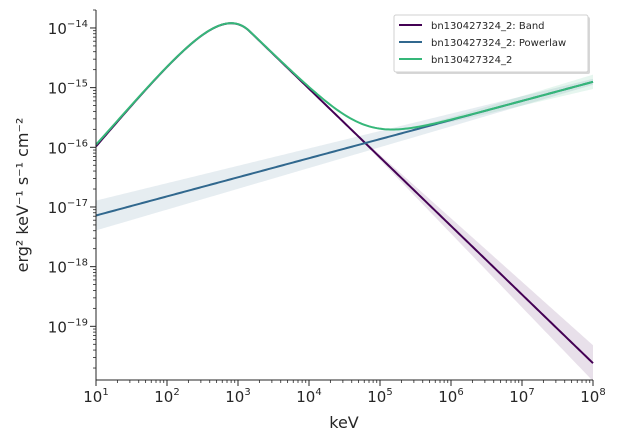 This screenshot has width=617, height=444. I want to click on legend-label: bn130427324_2: Band, so click(488, 26).